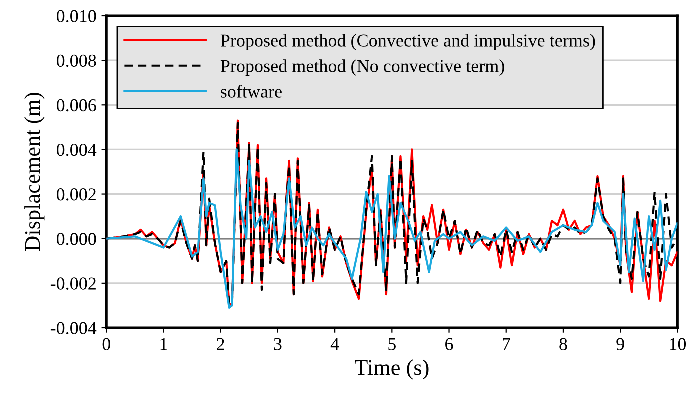  What do you see at coordinates (678, 344) in the screenshot?
I see `x-tick-label: 10` at bounding box center [678, 344].